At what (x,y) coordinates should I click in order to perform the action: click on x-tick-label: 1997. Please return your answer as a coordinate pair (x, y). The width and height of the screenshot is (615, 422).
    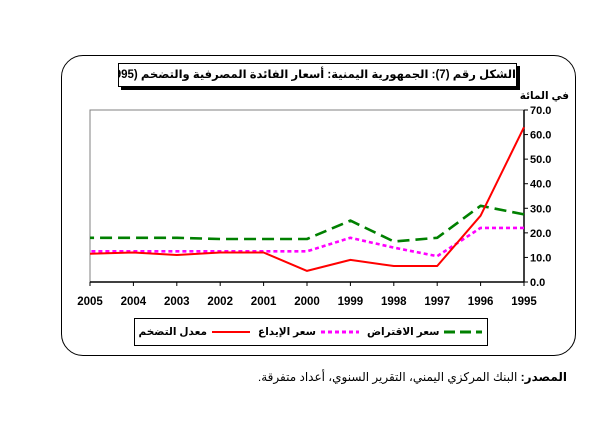
    Looking at the image, I should click on (437, 302).